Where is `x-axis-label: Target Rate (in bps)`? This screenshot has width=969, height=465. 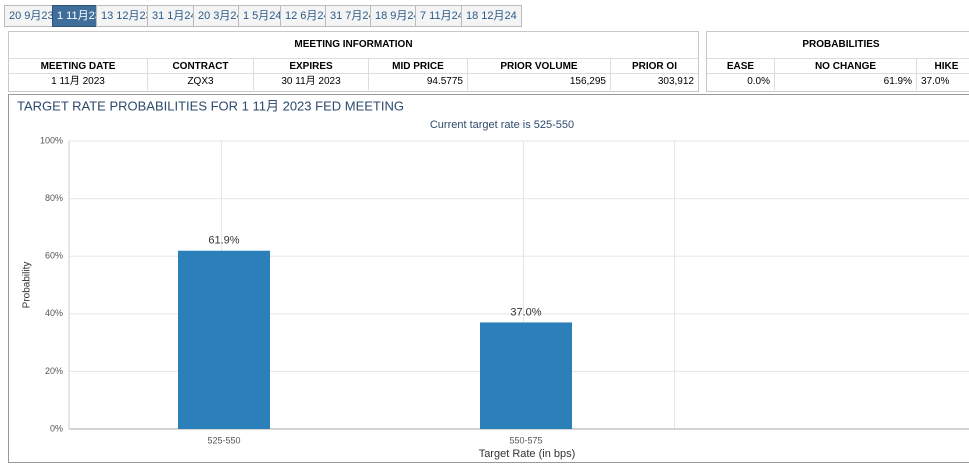 x-axis-label: Target Rate (in bps) is located at coordinates (527, 454).